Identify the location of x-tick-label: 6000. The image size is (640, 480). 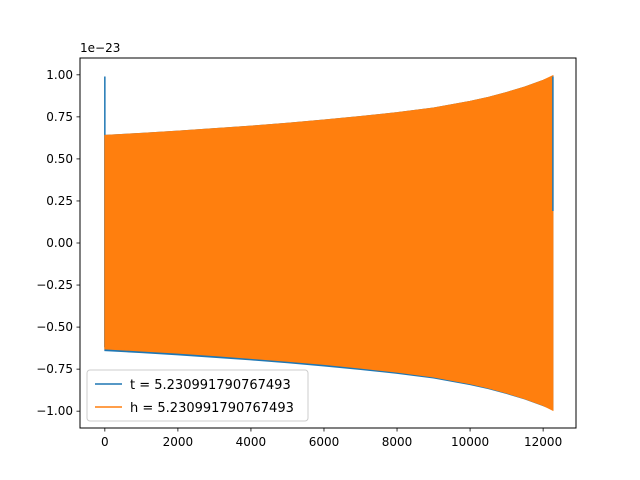
(324, 442).